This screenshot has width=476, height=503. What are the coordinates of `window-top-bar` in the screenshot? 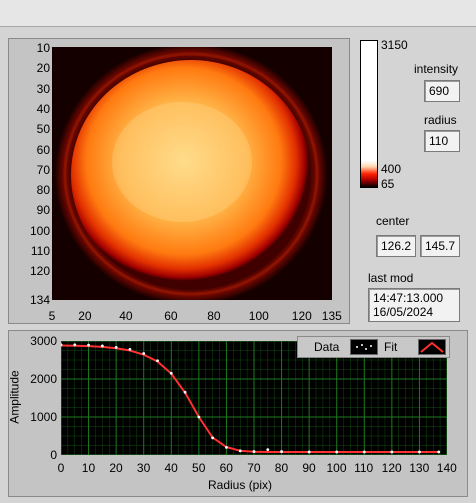 It's located at (238, 13).